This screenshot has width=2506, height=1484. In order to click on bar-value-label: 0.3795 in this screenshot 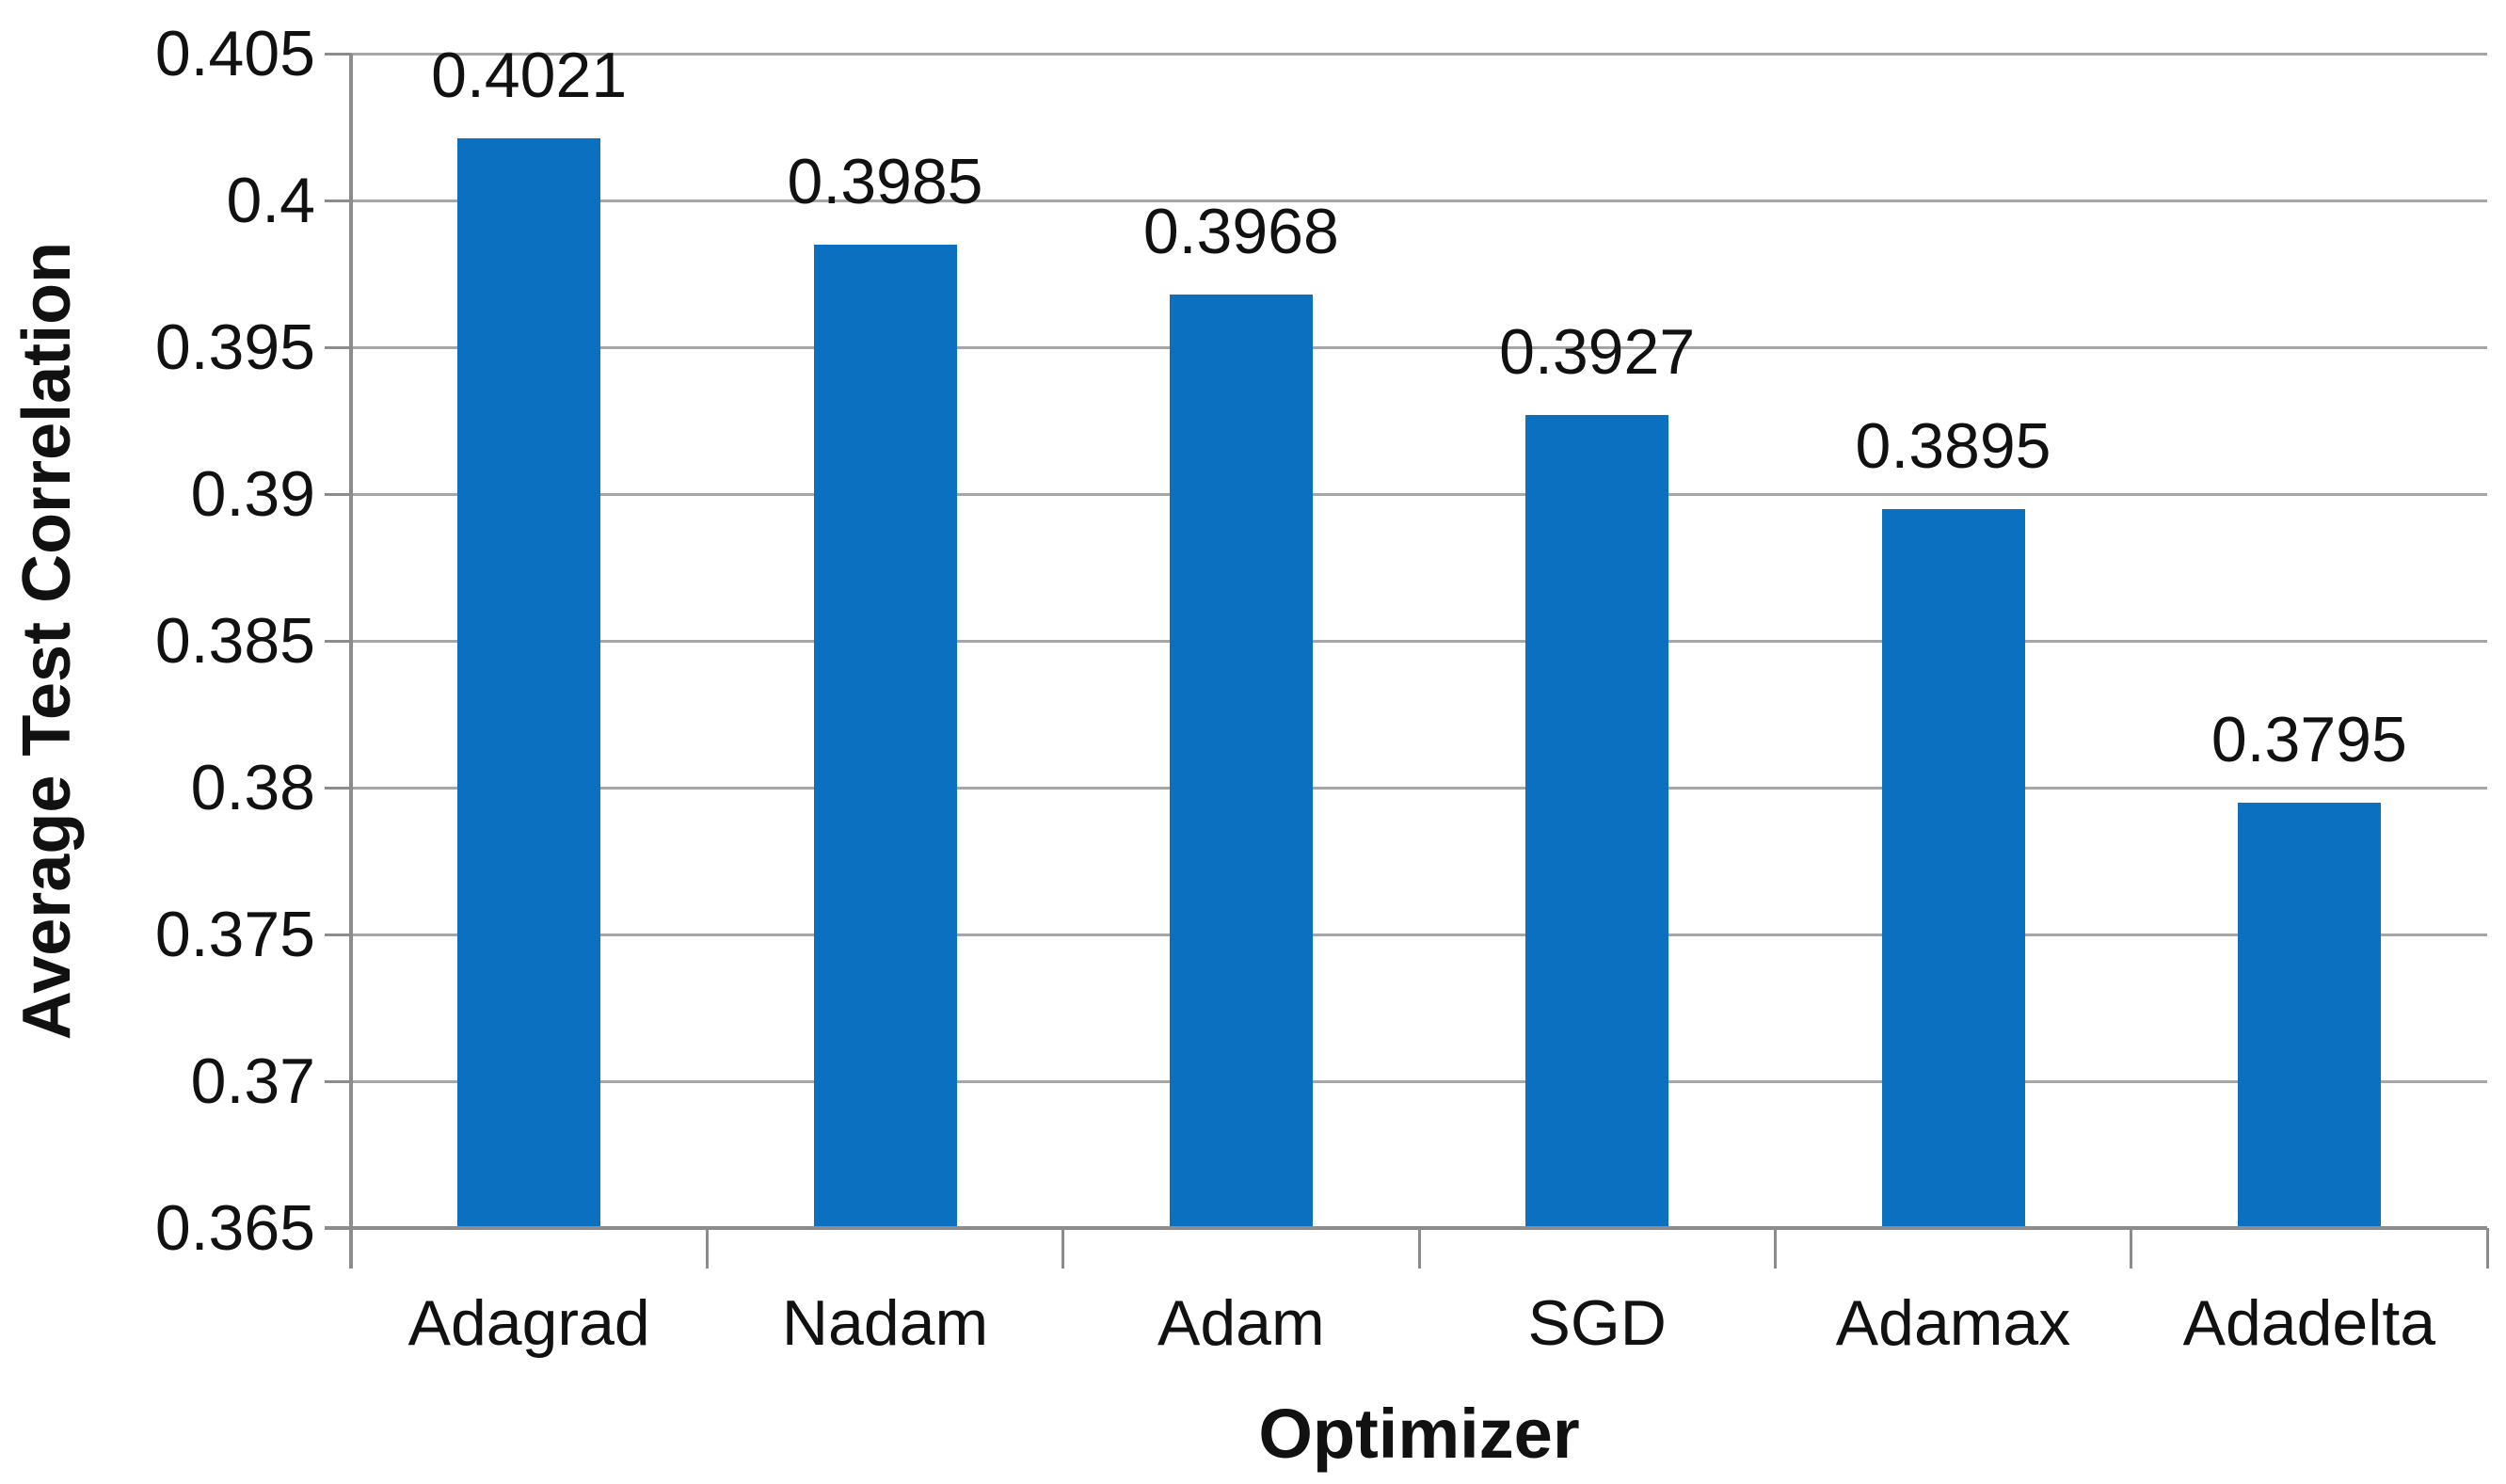, I will do `click(2309, 739)`.